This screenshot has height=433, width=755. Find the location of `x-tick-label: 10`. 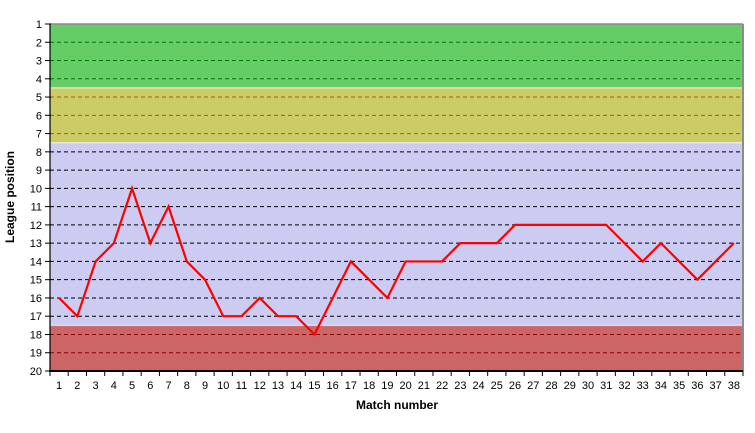

x-tick-label: 10 is located at coordinates (223, 386).